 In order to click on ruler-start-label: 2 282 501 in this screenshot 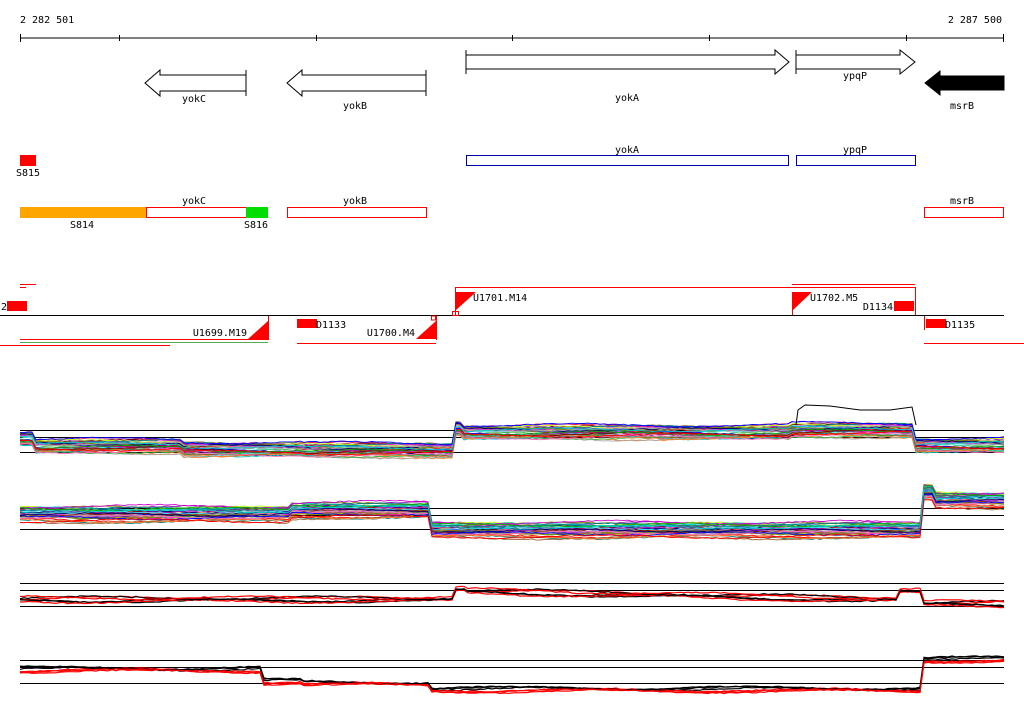, I will do `click(47, 20)`.